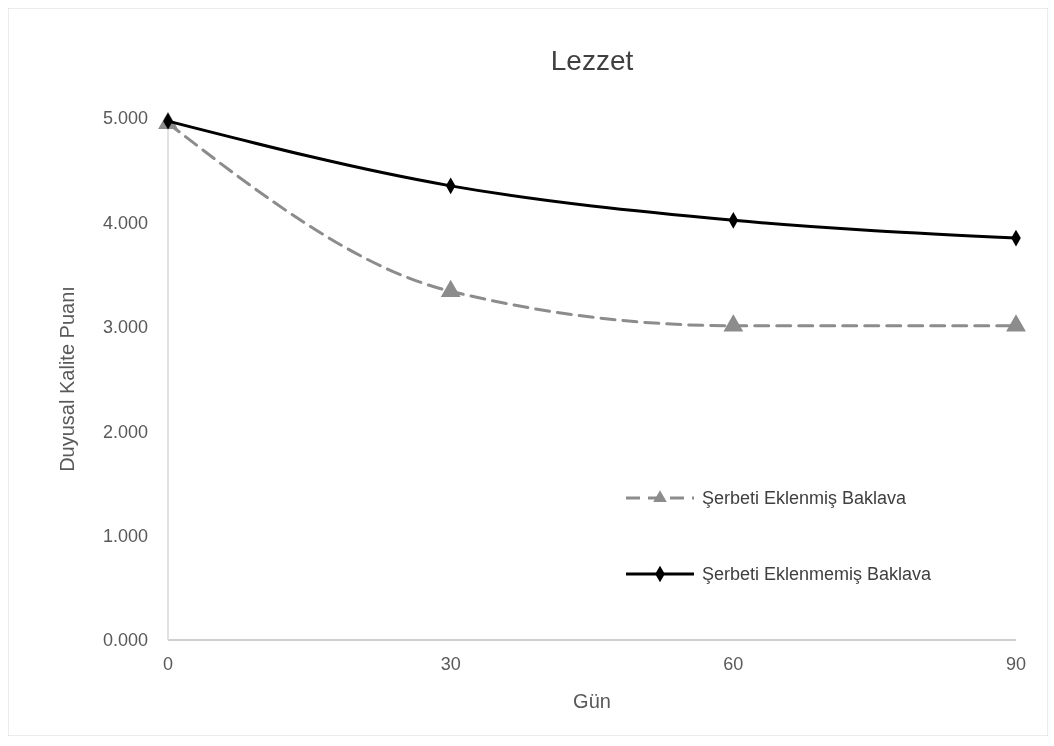 Image resolution: width=1054 pixels, height=746 pixels. Describe the element at coordinates (592, 60) in the screenshot. I see `chart-title: Lezzet` at that location.